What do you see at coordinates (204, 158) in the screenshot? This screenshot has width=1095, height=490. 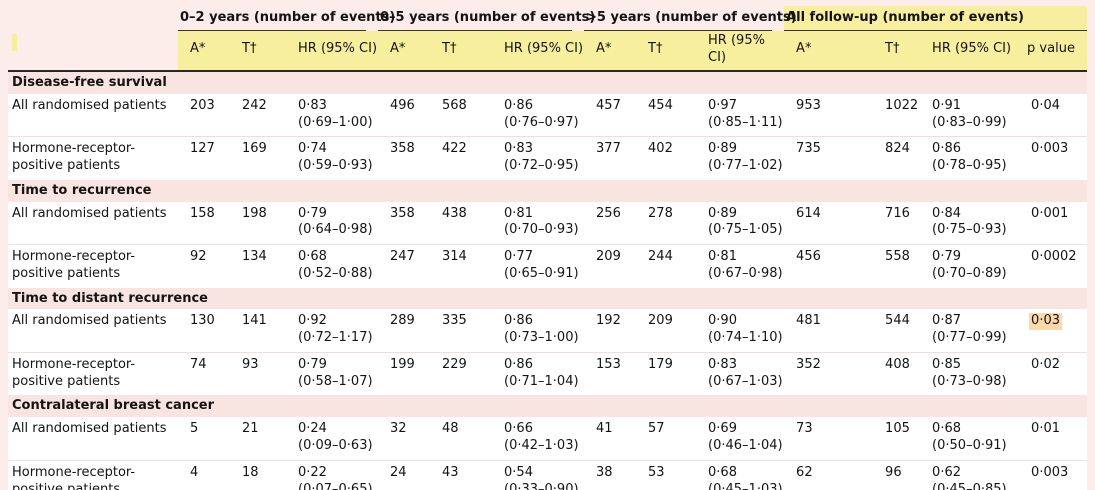 I see `cell-a: 127` at bounding box center [204, 158].